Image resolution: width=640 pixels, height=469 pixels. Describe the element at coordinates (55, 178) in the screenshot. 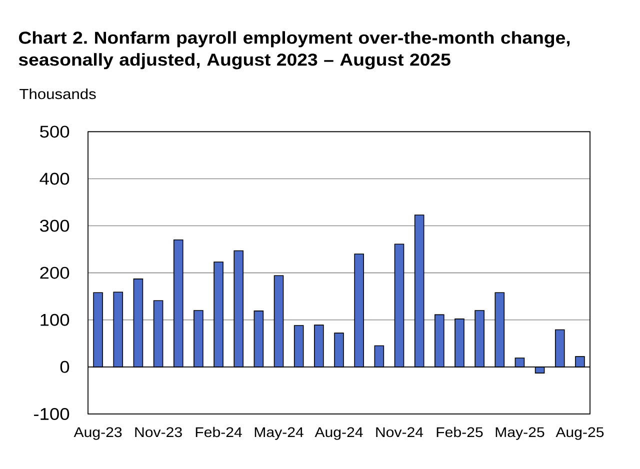

I see `y-tick-label: 400` at that location.